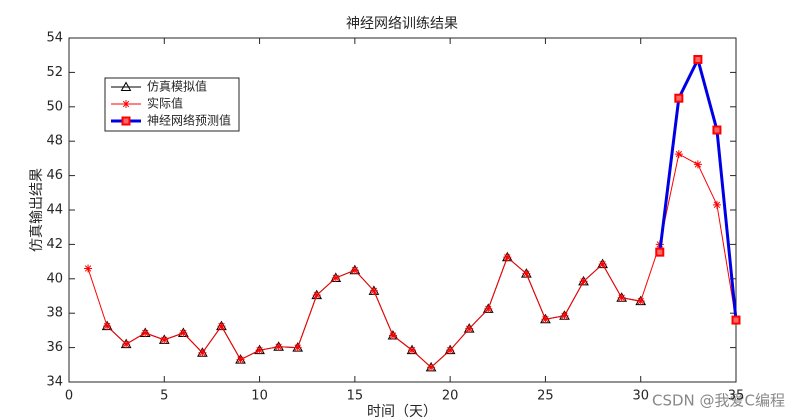  Describe the element at coordinates (54, 347) in the screenshot. I see `y-tick-label: 36` at that location.